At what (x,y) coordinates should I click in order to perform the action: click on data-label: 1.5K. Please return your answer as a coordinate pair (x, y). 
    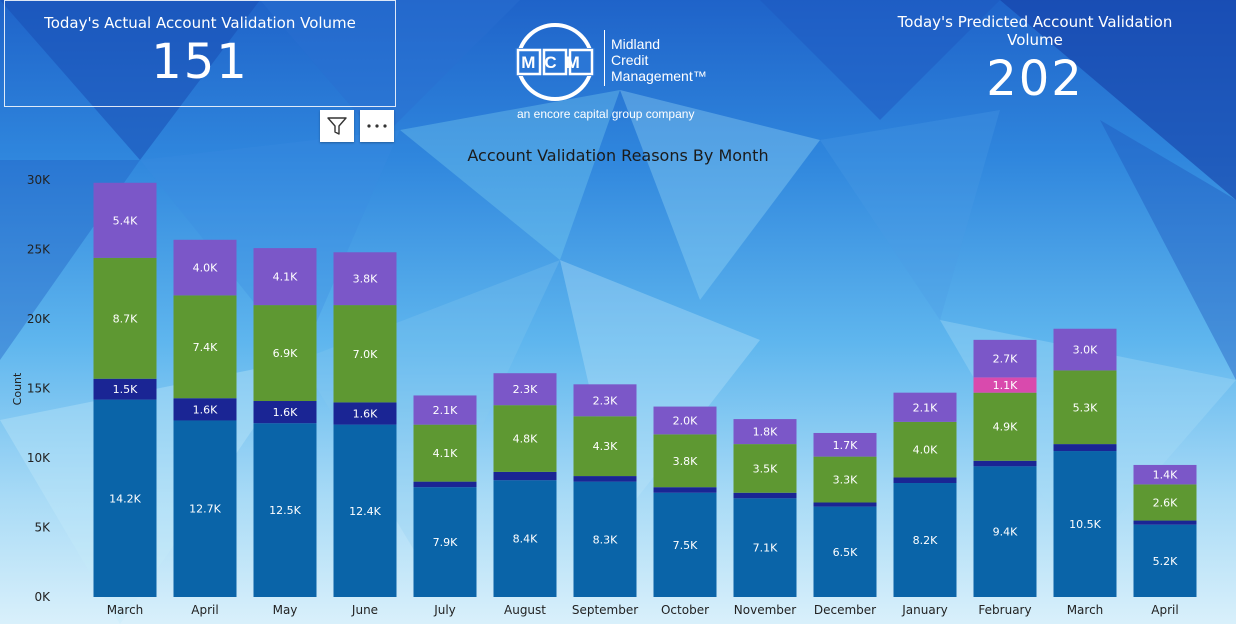
    Looking at the image, I should click on (125, 389).